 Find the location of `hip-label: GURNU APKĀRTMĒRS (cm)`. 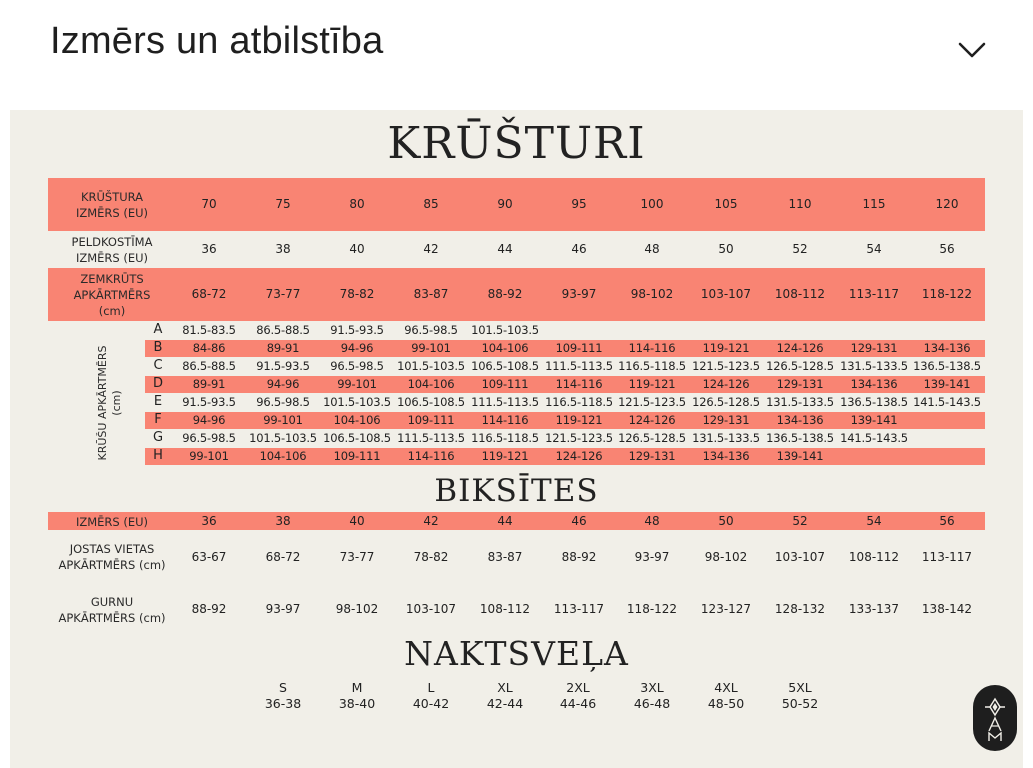

hip-label: GURNU APKĀRTMĒRS (cm) is located at coordinates (112, 610).